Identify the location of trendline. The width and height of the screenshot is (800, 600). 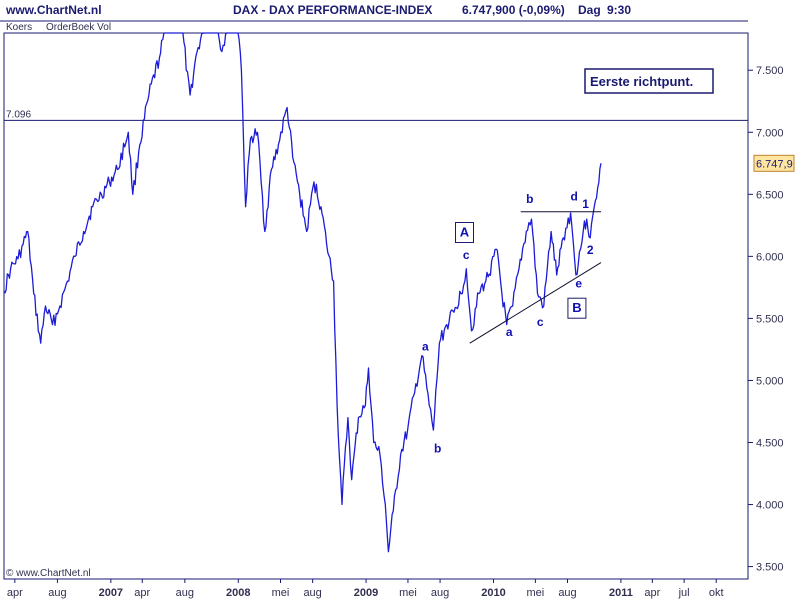
(535, 303).